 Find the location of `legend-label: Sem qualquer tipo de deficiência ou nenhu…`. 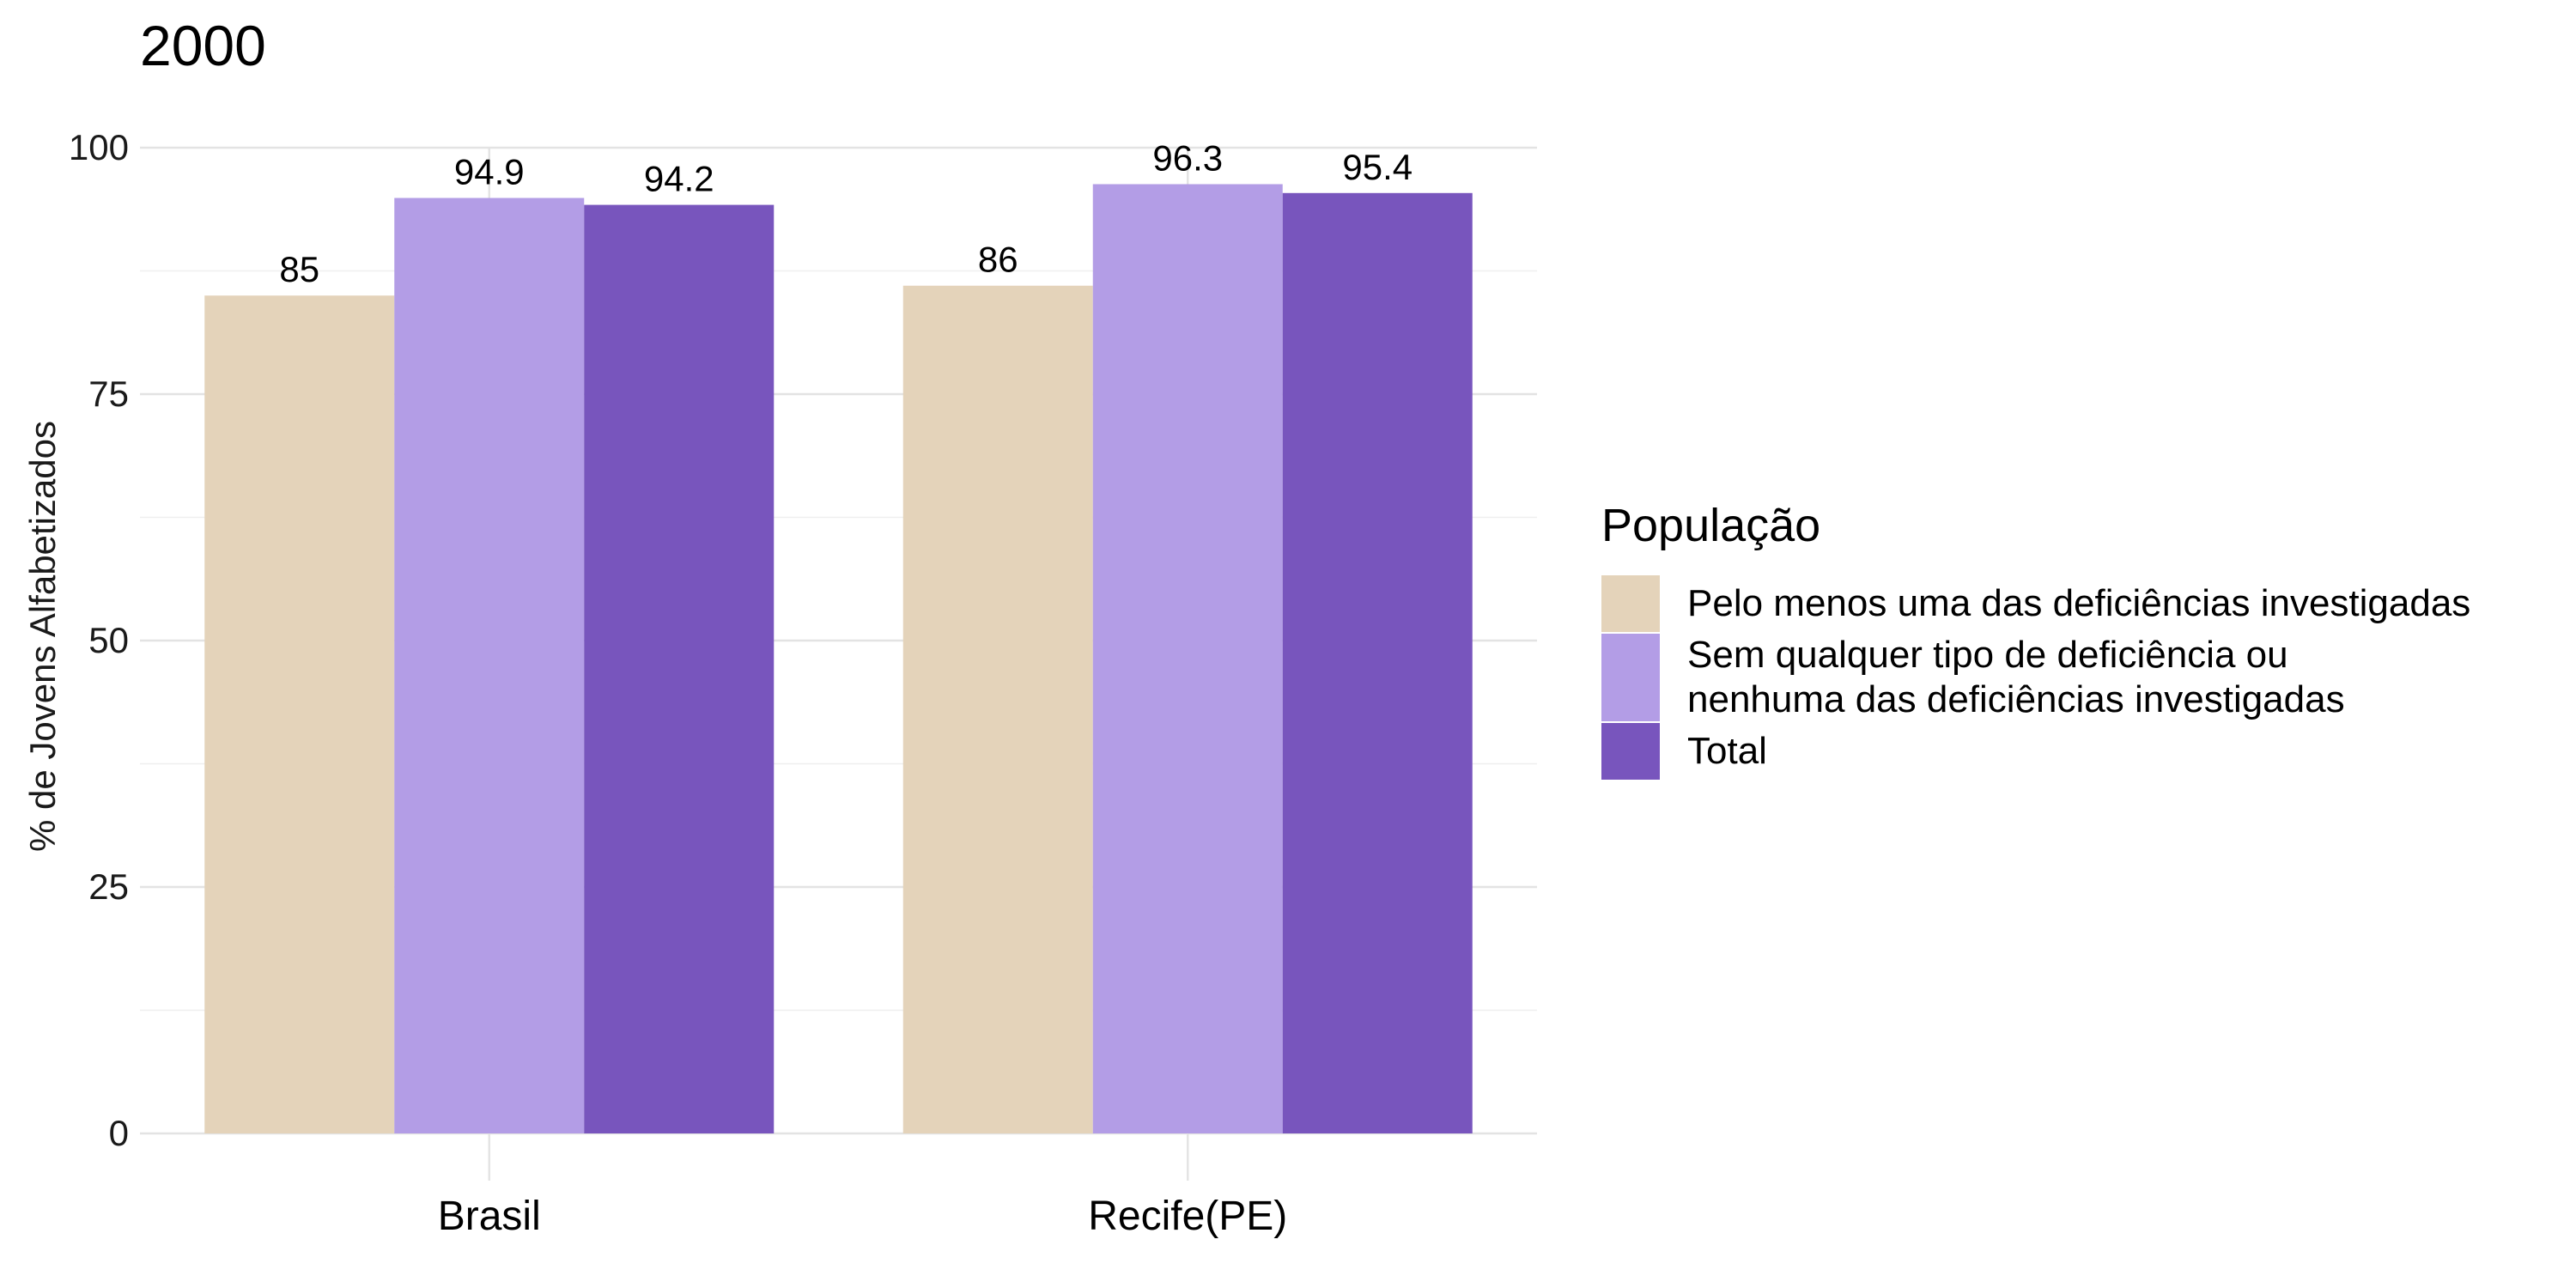

legend-label: Sem qualquer tipo de deficiência ou nenhu… is located at coordinates (2016, 677).